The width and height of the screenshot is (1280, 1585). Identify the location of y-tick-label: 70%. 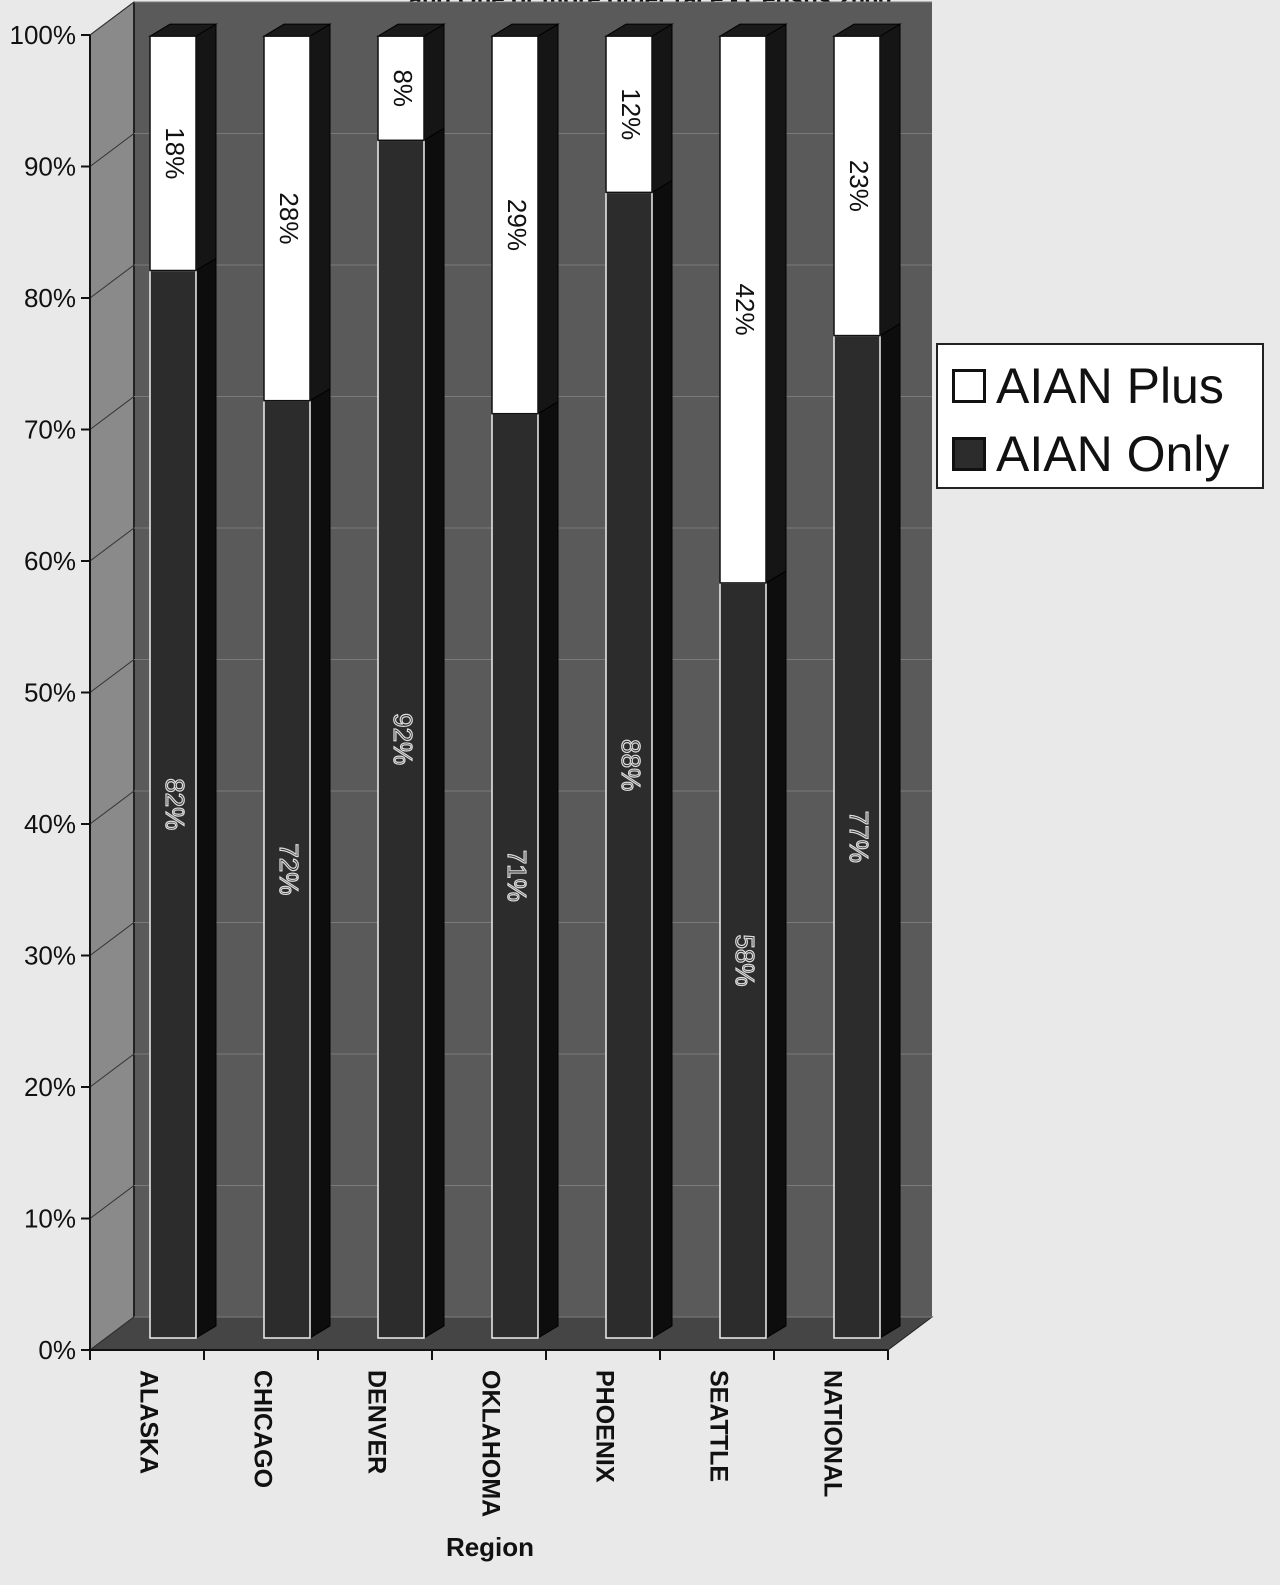
(50, 430).